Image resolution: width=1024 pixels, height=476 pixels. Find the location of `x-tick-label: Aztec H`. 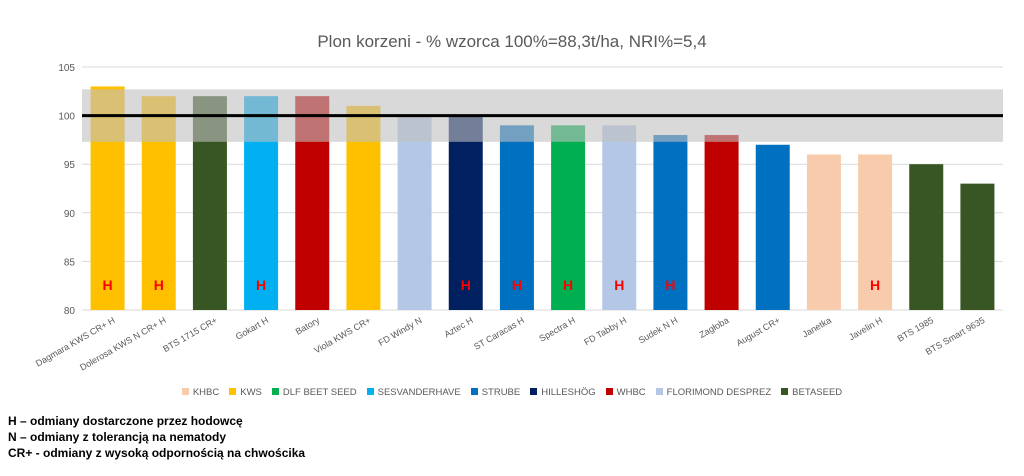

x-tick-label: Aztec H is located at coordinates (458, 327).